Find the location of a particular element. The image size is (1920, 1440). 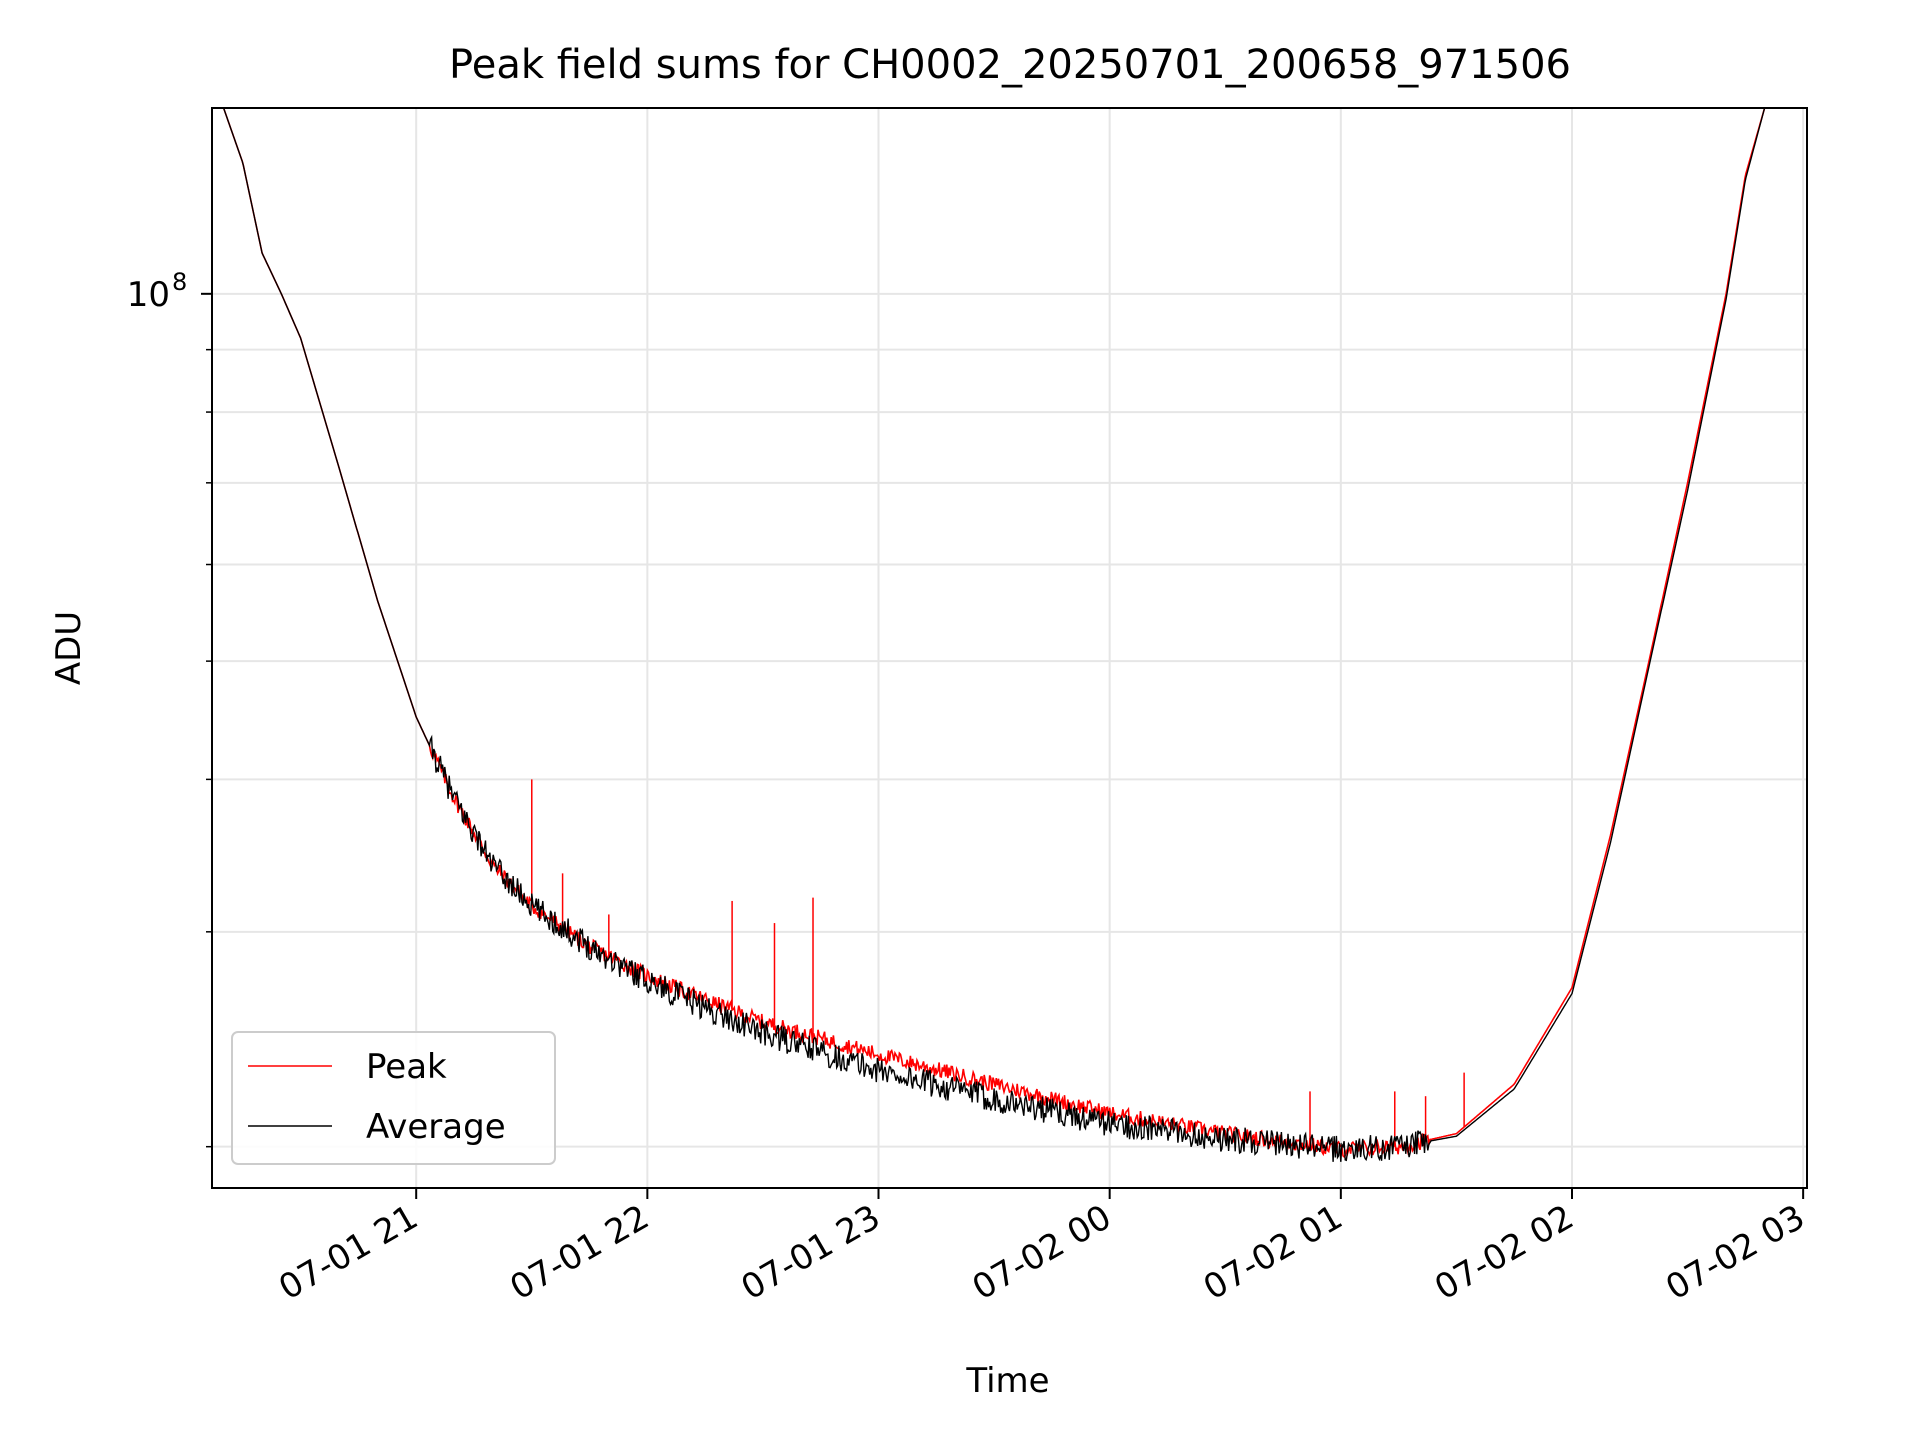

y-axis-label: ADU is located at coordinates (69, 648).